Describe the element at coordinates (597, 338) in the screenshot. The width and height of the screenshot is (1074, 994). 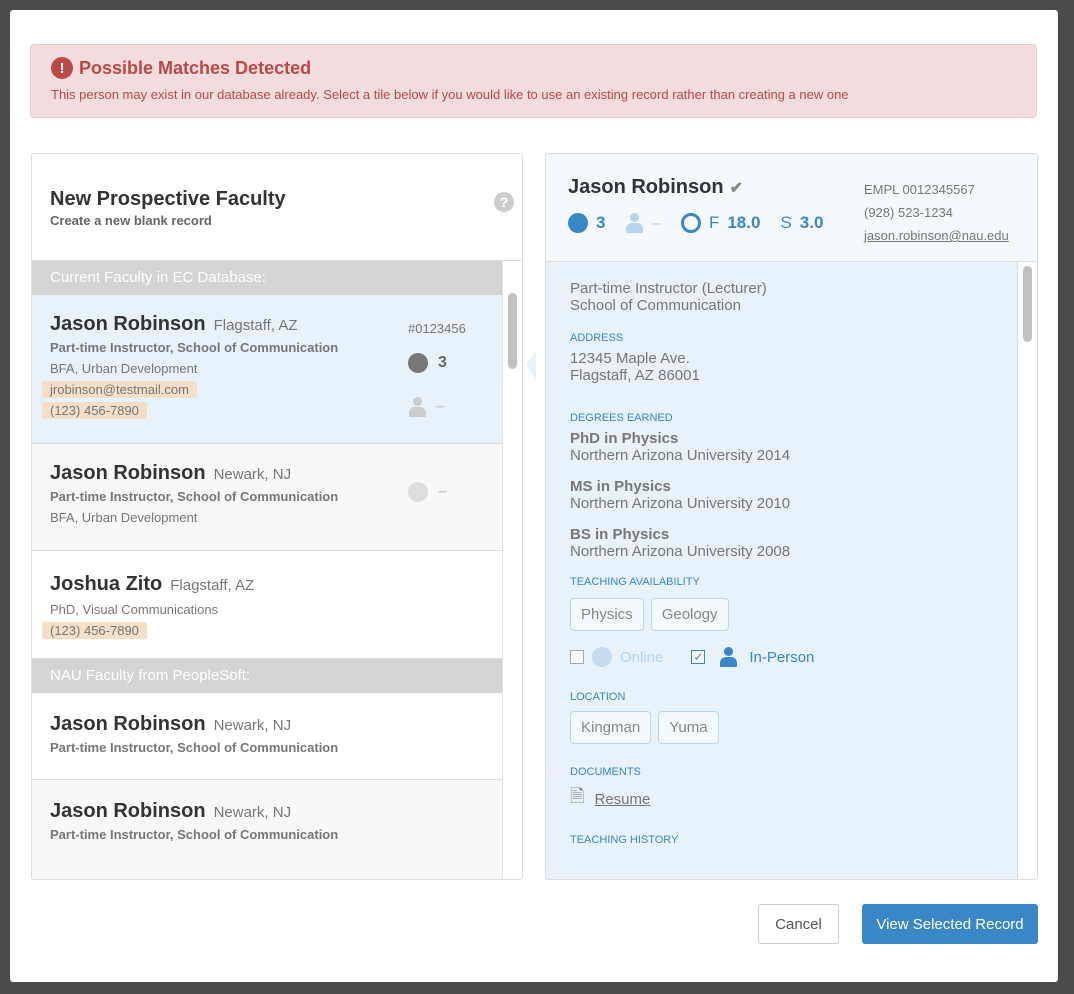
I see `address-label: Address` at that location.